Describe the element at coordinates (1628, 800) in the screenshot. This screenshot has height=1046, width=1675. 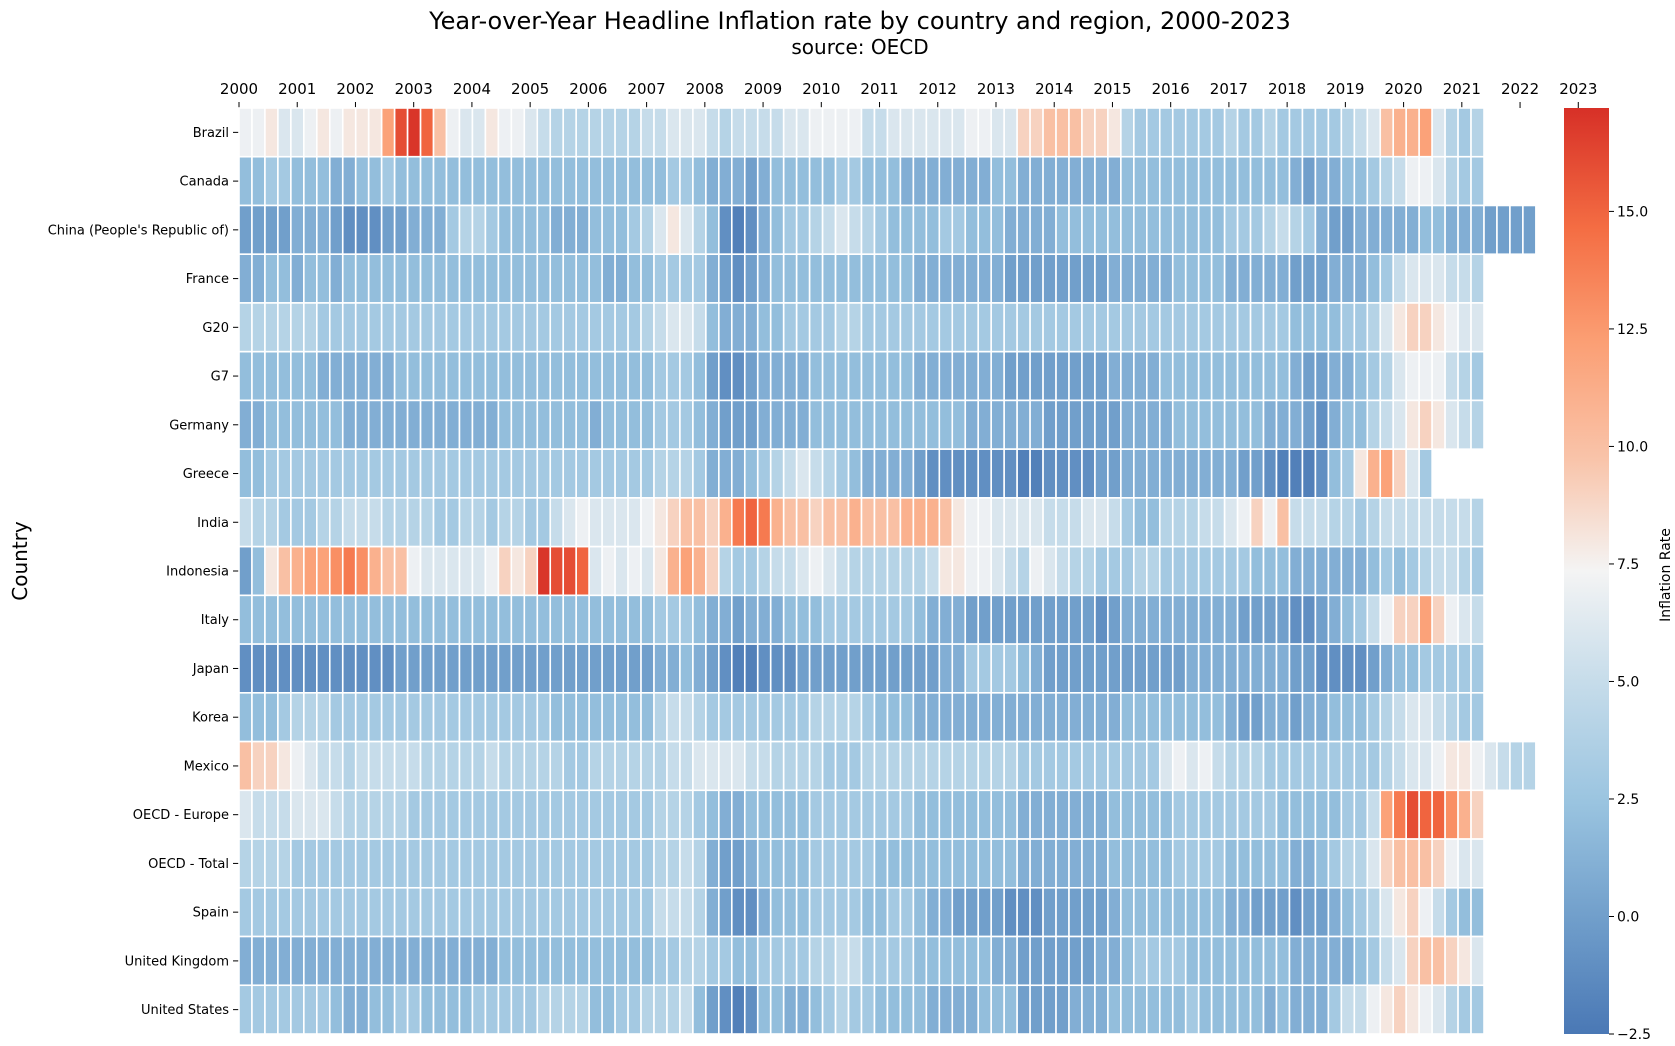
I see `colorbar-tick-label: 2.5` at that location.